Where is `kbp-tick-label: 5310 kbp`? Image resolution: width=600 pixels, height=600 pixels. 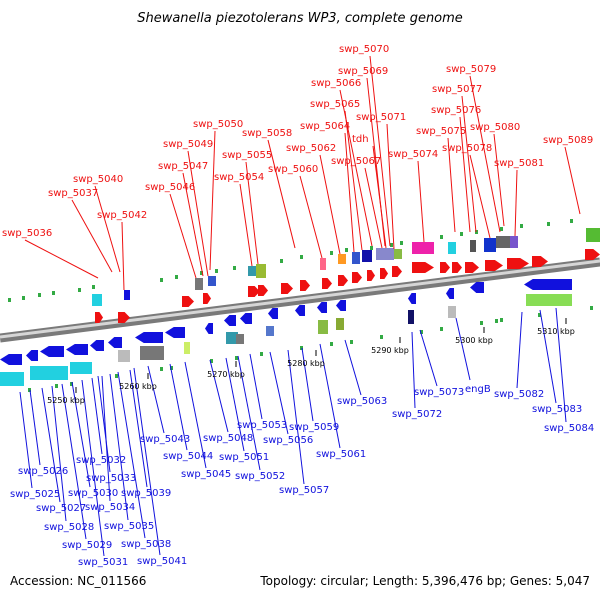
kbp-tick-label: 5310 kbp is located at coordinates (556, 331).